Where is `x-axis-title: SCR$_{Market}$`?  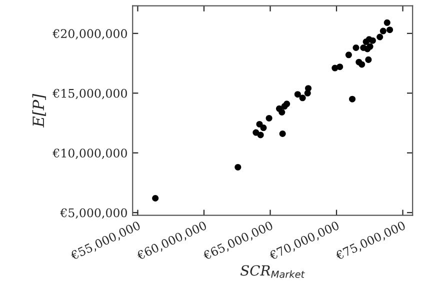
x-axis-title: SCR$_{Market}$ is located at coordinates (272, 271).